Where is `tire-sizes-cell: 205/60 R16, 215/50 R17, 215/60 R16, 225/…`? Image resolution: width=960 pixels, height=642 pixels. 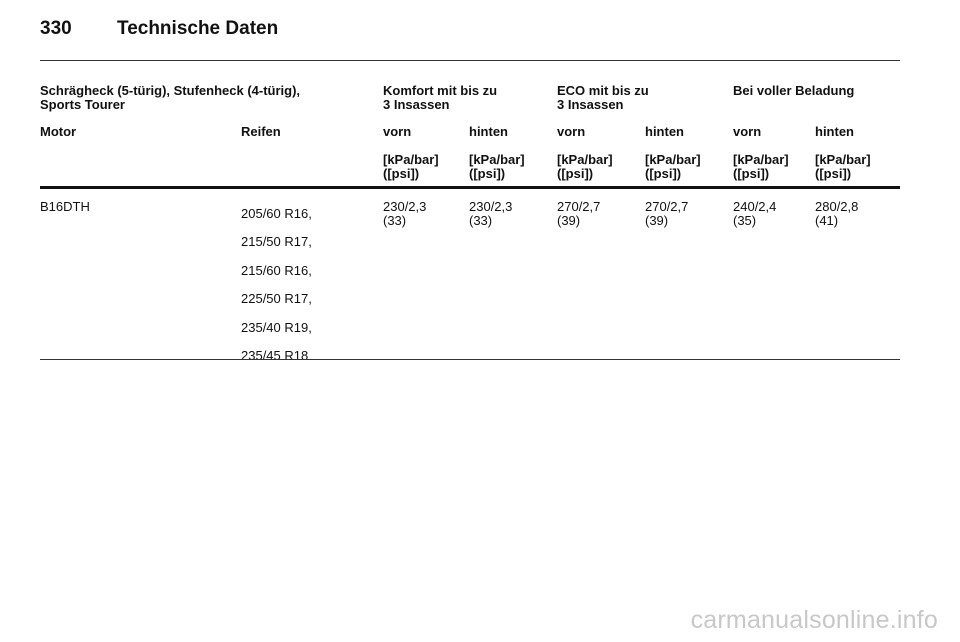
tire-sizes-cell: 205/60 R16, 215/50 R17, 215/60 R16, 225/… is located at coordinates (276, 285).